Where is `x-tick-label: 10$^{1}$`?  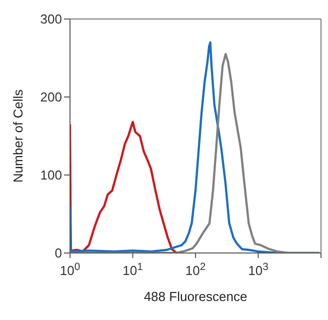
x-tick-label: 10$^{1}$ is located at coordinates (133, 270).